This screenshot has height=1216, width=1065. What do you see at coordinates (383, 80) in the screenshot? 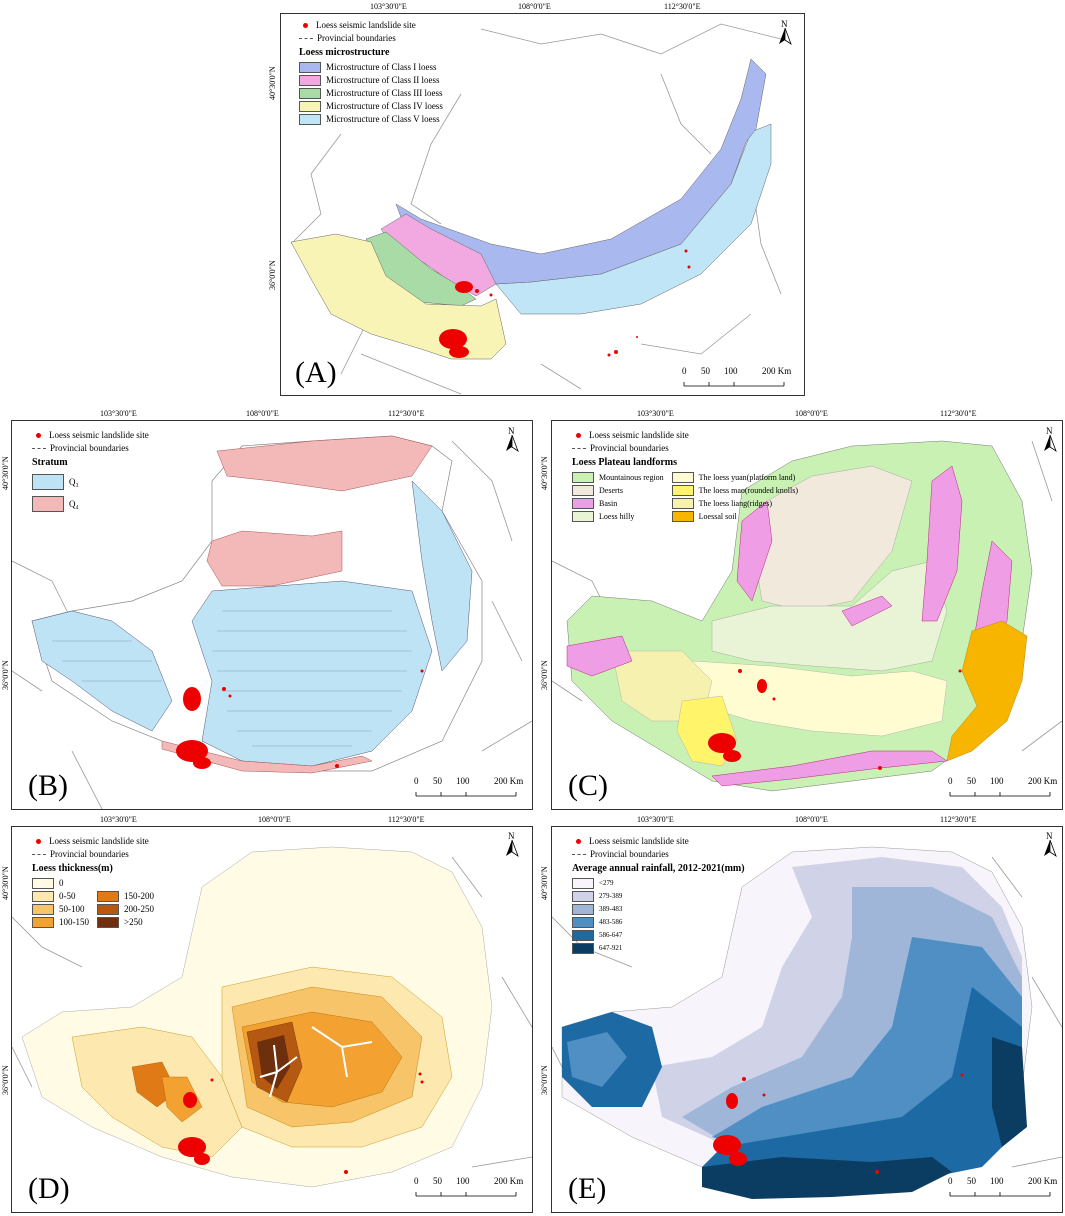
I see `legend-item-label: Microstructure of Class II loess` at bounding box center [383, 80].